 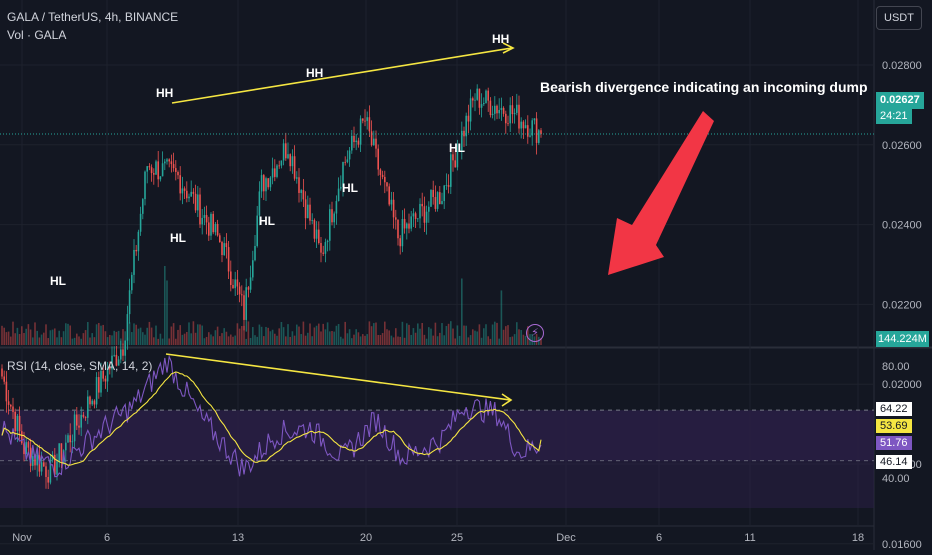 I want to click on volume-label: Vol · GALA, so click(x=37, y=35).